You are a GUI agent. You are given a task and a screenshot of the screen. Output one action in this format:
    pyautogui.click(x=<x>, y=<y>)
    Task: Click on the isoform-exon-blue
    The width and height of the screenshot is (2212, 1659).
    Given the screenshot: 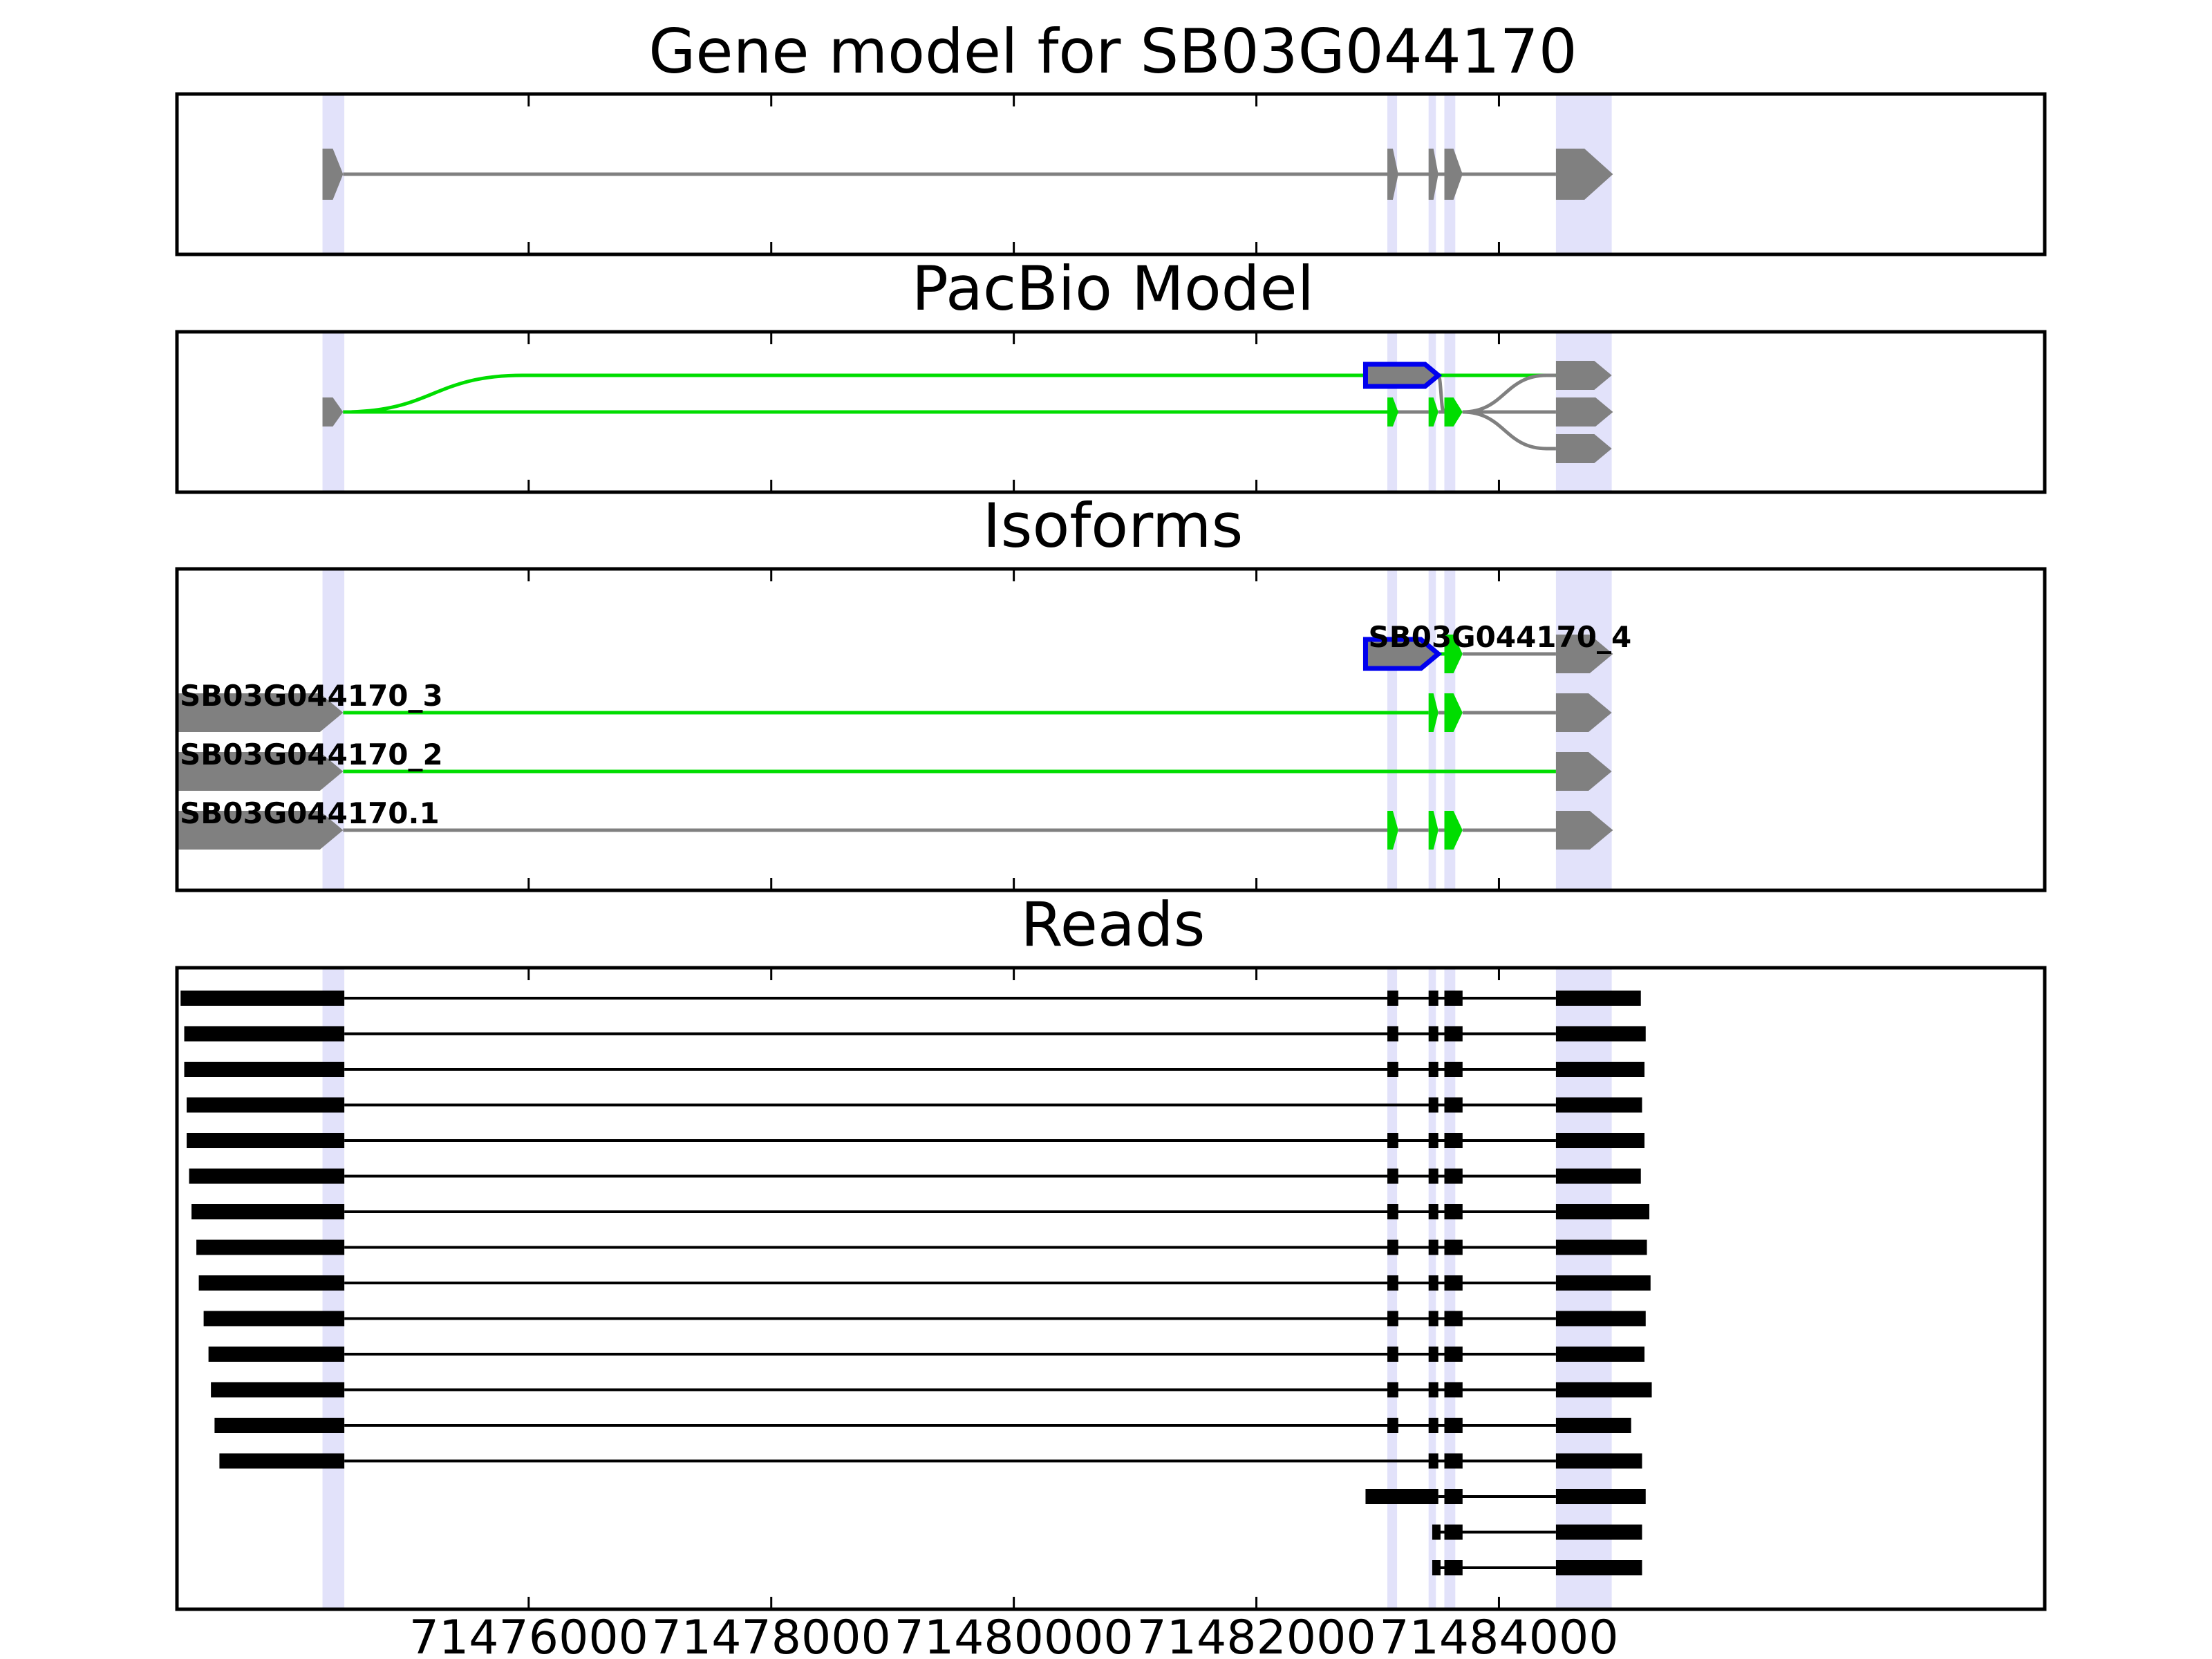 What is the action you would take?
    pyautogui.click(x=1402, y=654)
    